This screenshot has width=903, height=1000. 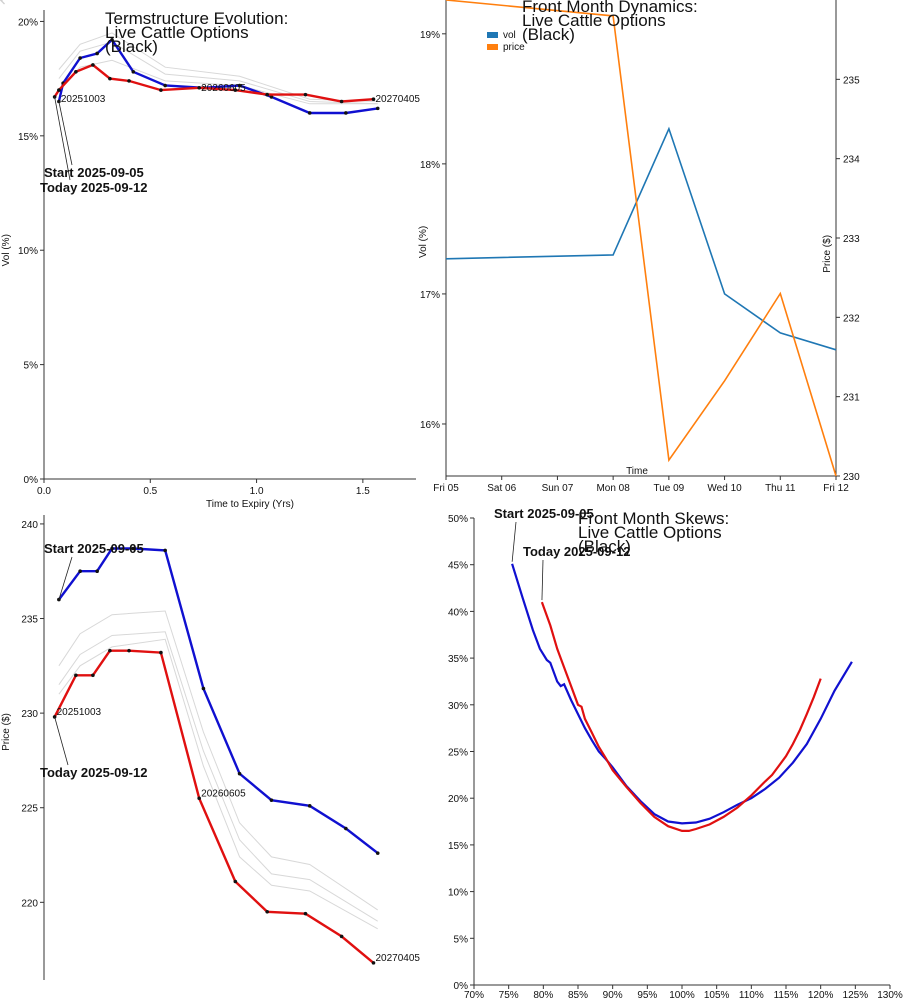 I want to click on y2-axis-label: Price ($), so click(x=827, y=254).